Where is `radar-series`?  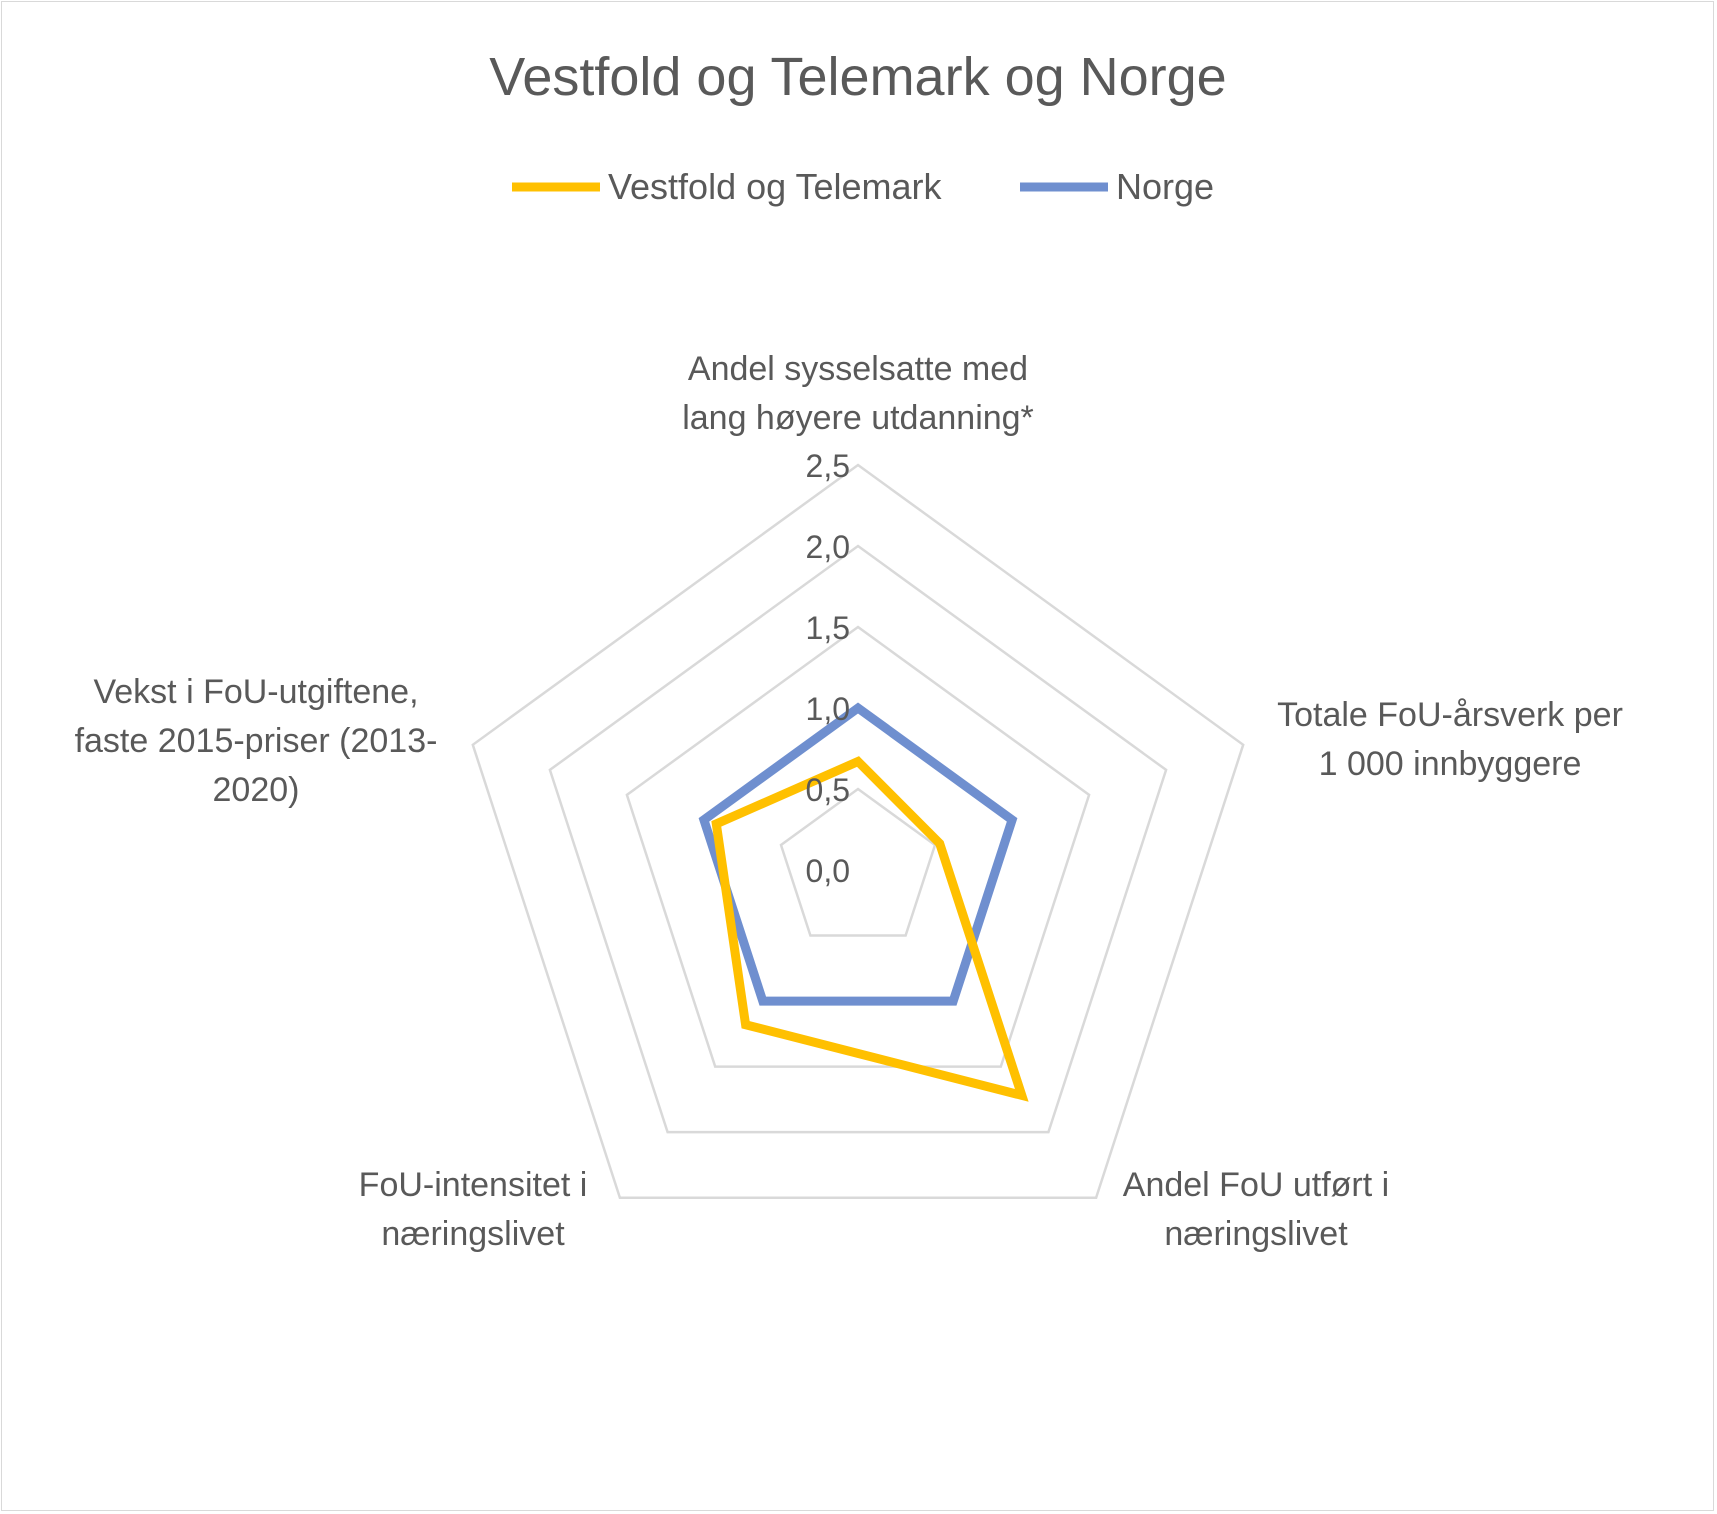 radar-series is located at coordinates (863, 902).